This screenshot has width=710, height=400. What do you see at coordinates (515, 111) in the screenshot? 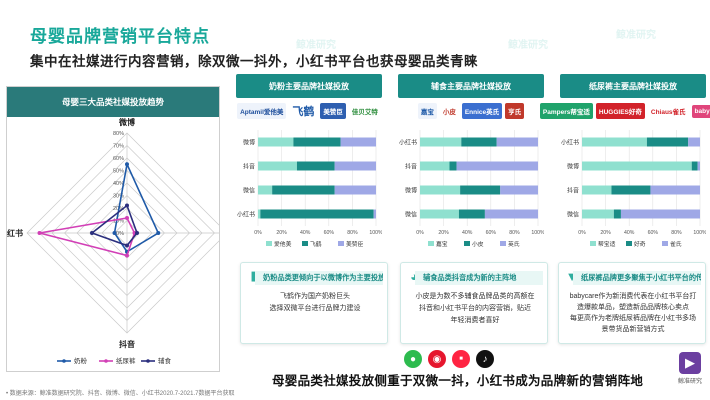
I see `brand-logo-heinz: 亨氏` at bounding box center [515, 111].